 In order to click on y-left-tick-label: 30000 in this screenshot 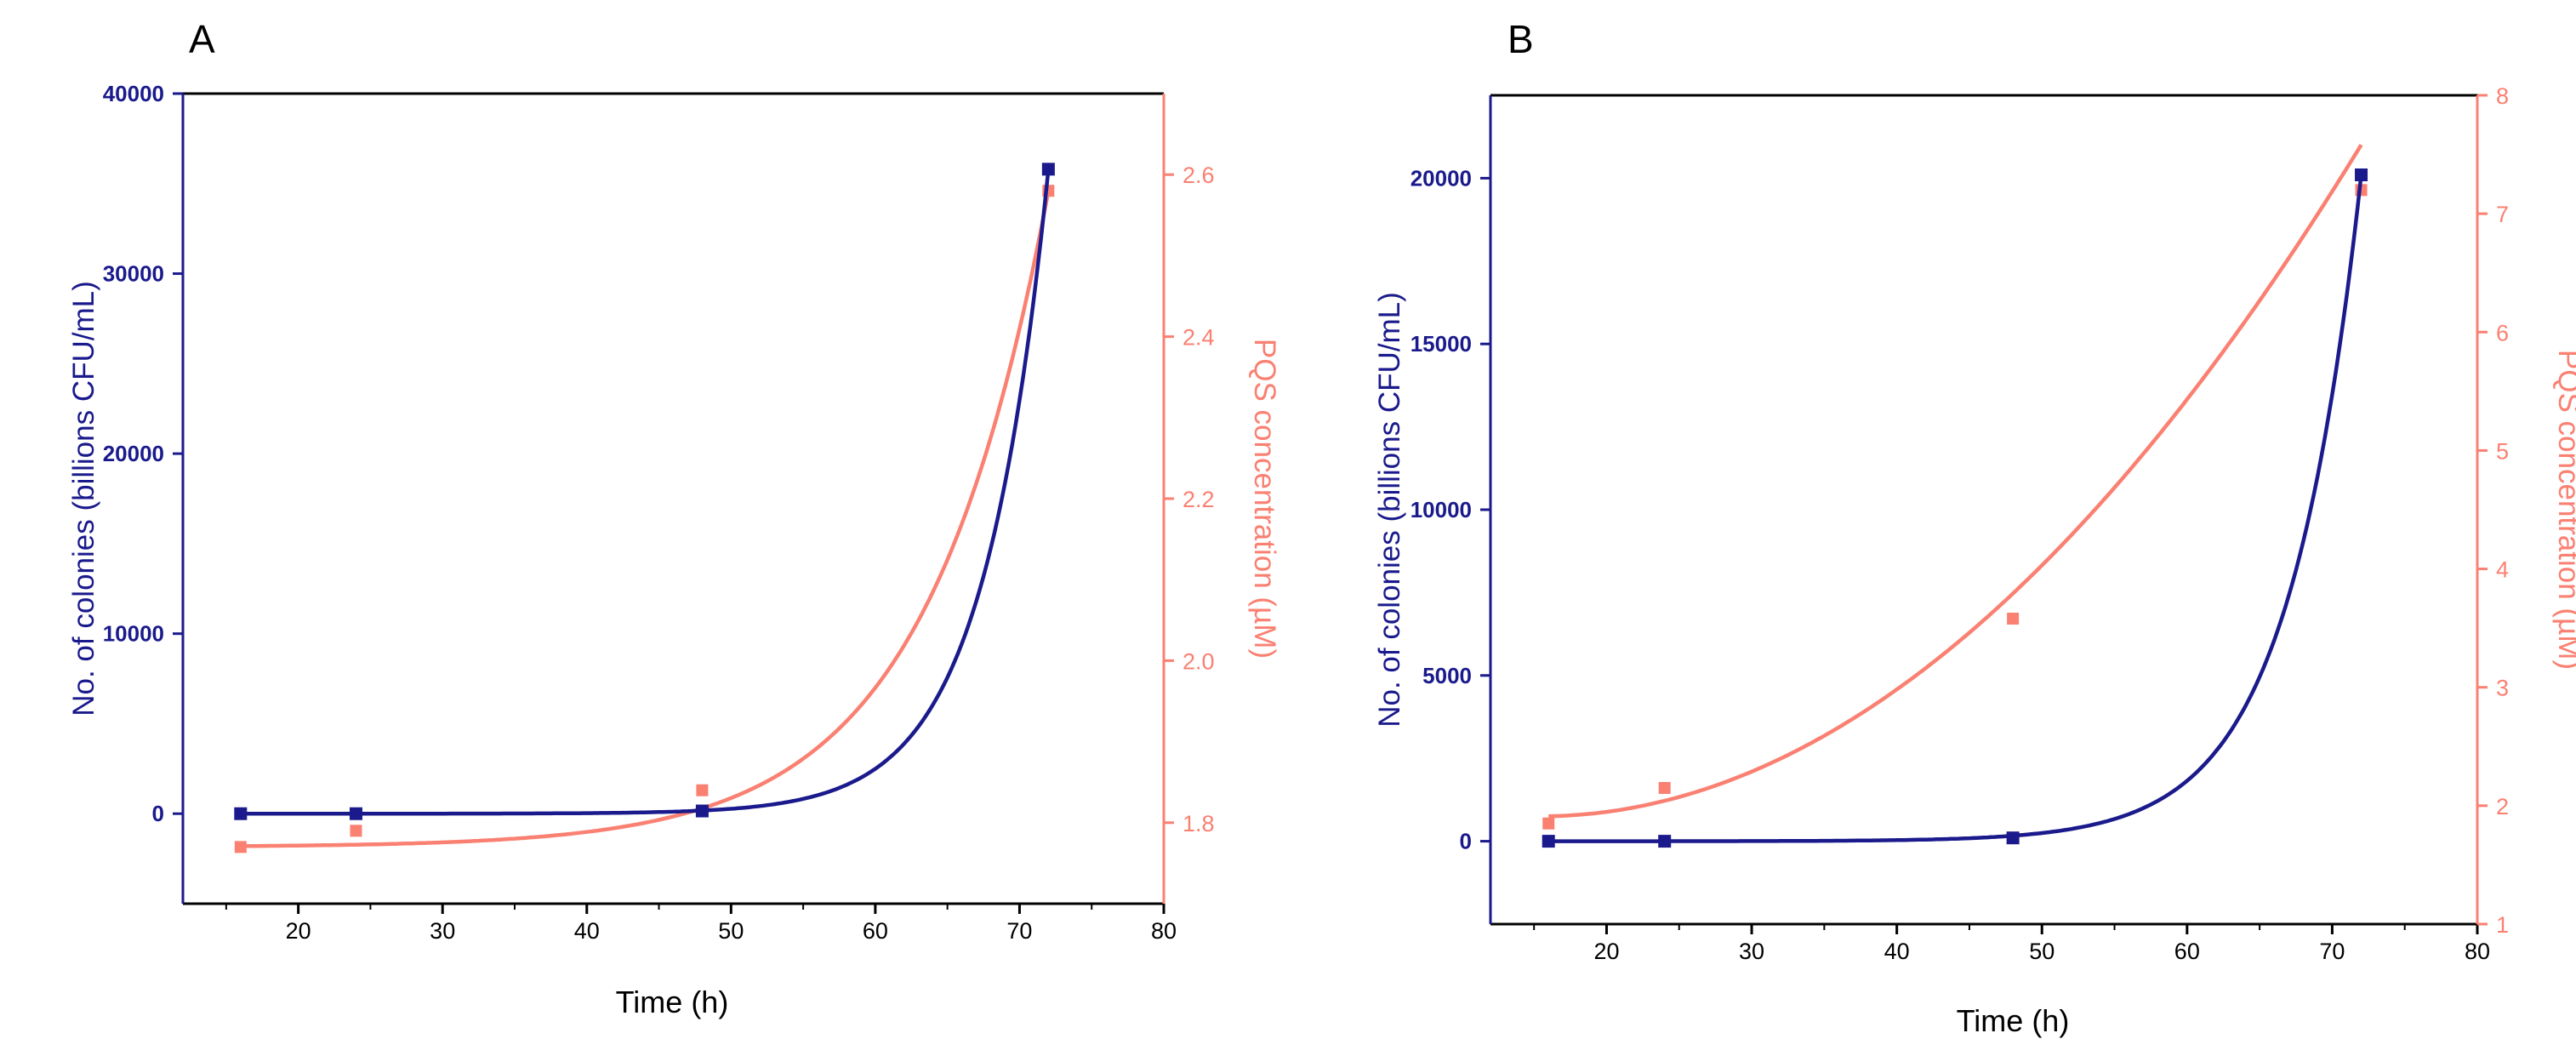, I will do `click(133, 274)`.